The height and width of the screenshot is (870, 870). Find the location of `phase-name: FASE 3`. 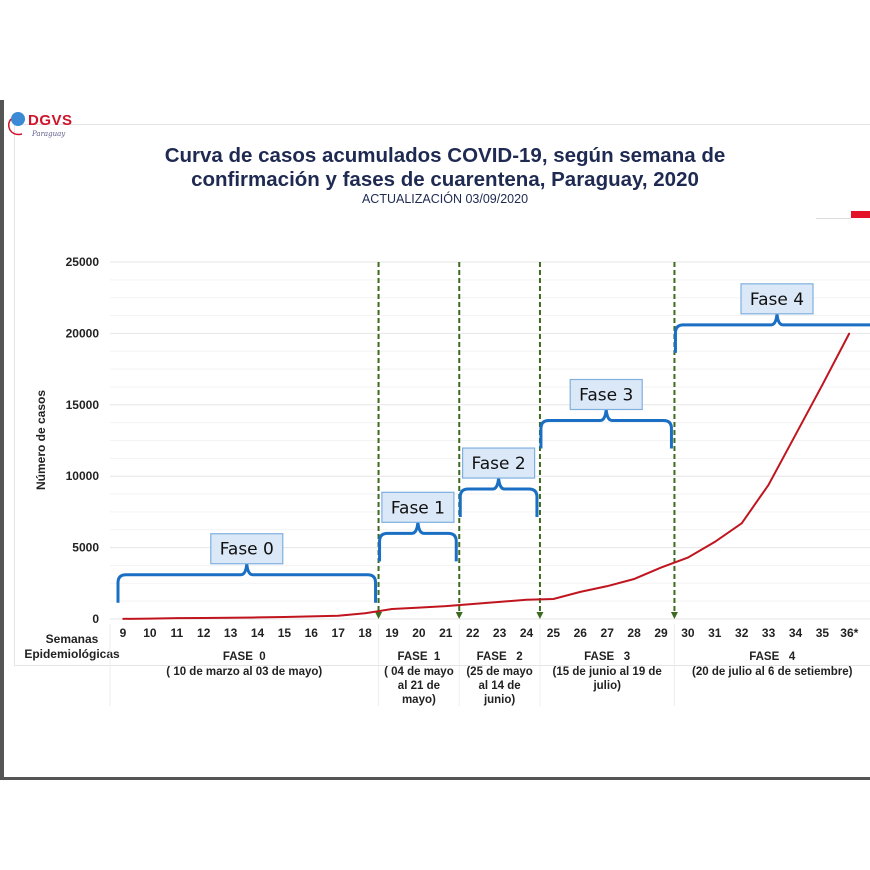

phase-name: FASE 3 is located at coordinates (607, 657).